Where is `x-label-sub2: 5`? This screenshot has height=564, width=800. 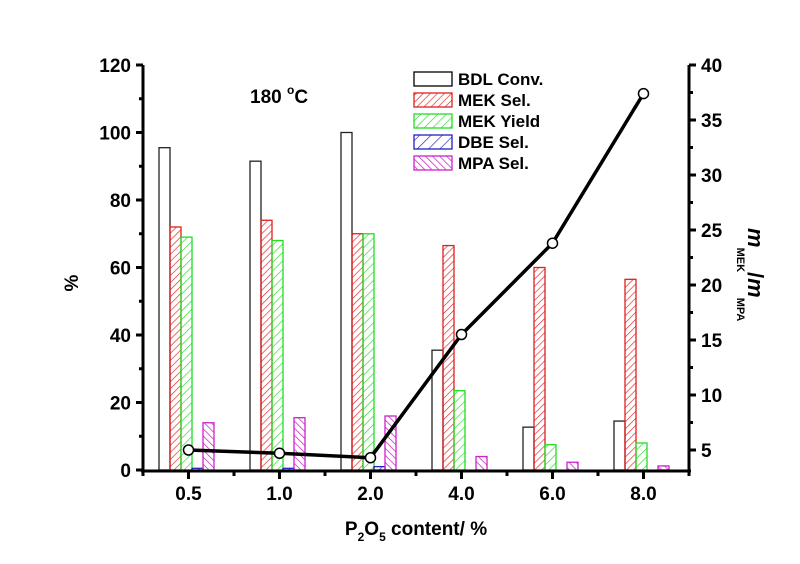
x-label-sub2: 5 is located at coordinates (382, 537).